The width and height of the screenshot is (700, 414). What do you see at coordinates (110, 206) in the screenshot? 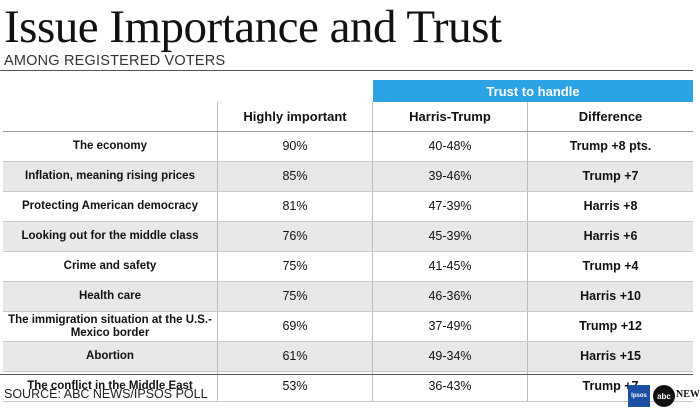
I see `issue-cell: Protecting American democracy` at bounding box center [110, 206].